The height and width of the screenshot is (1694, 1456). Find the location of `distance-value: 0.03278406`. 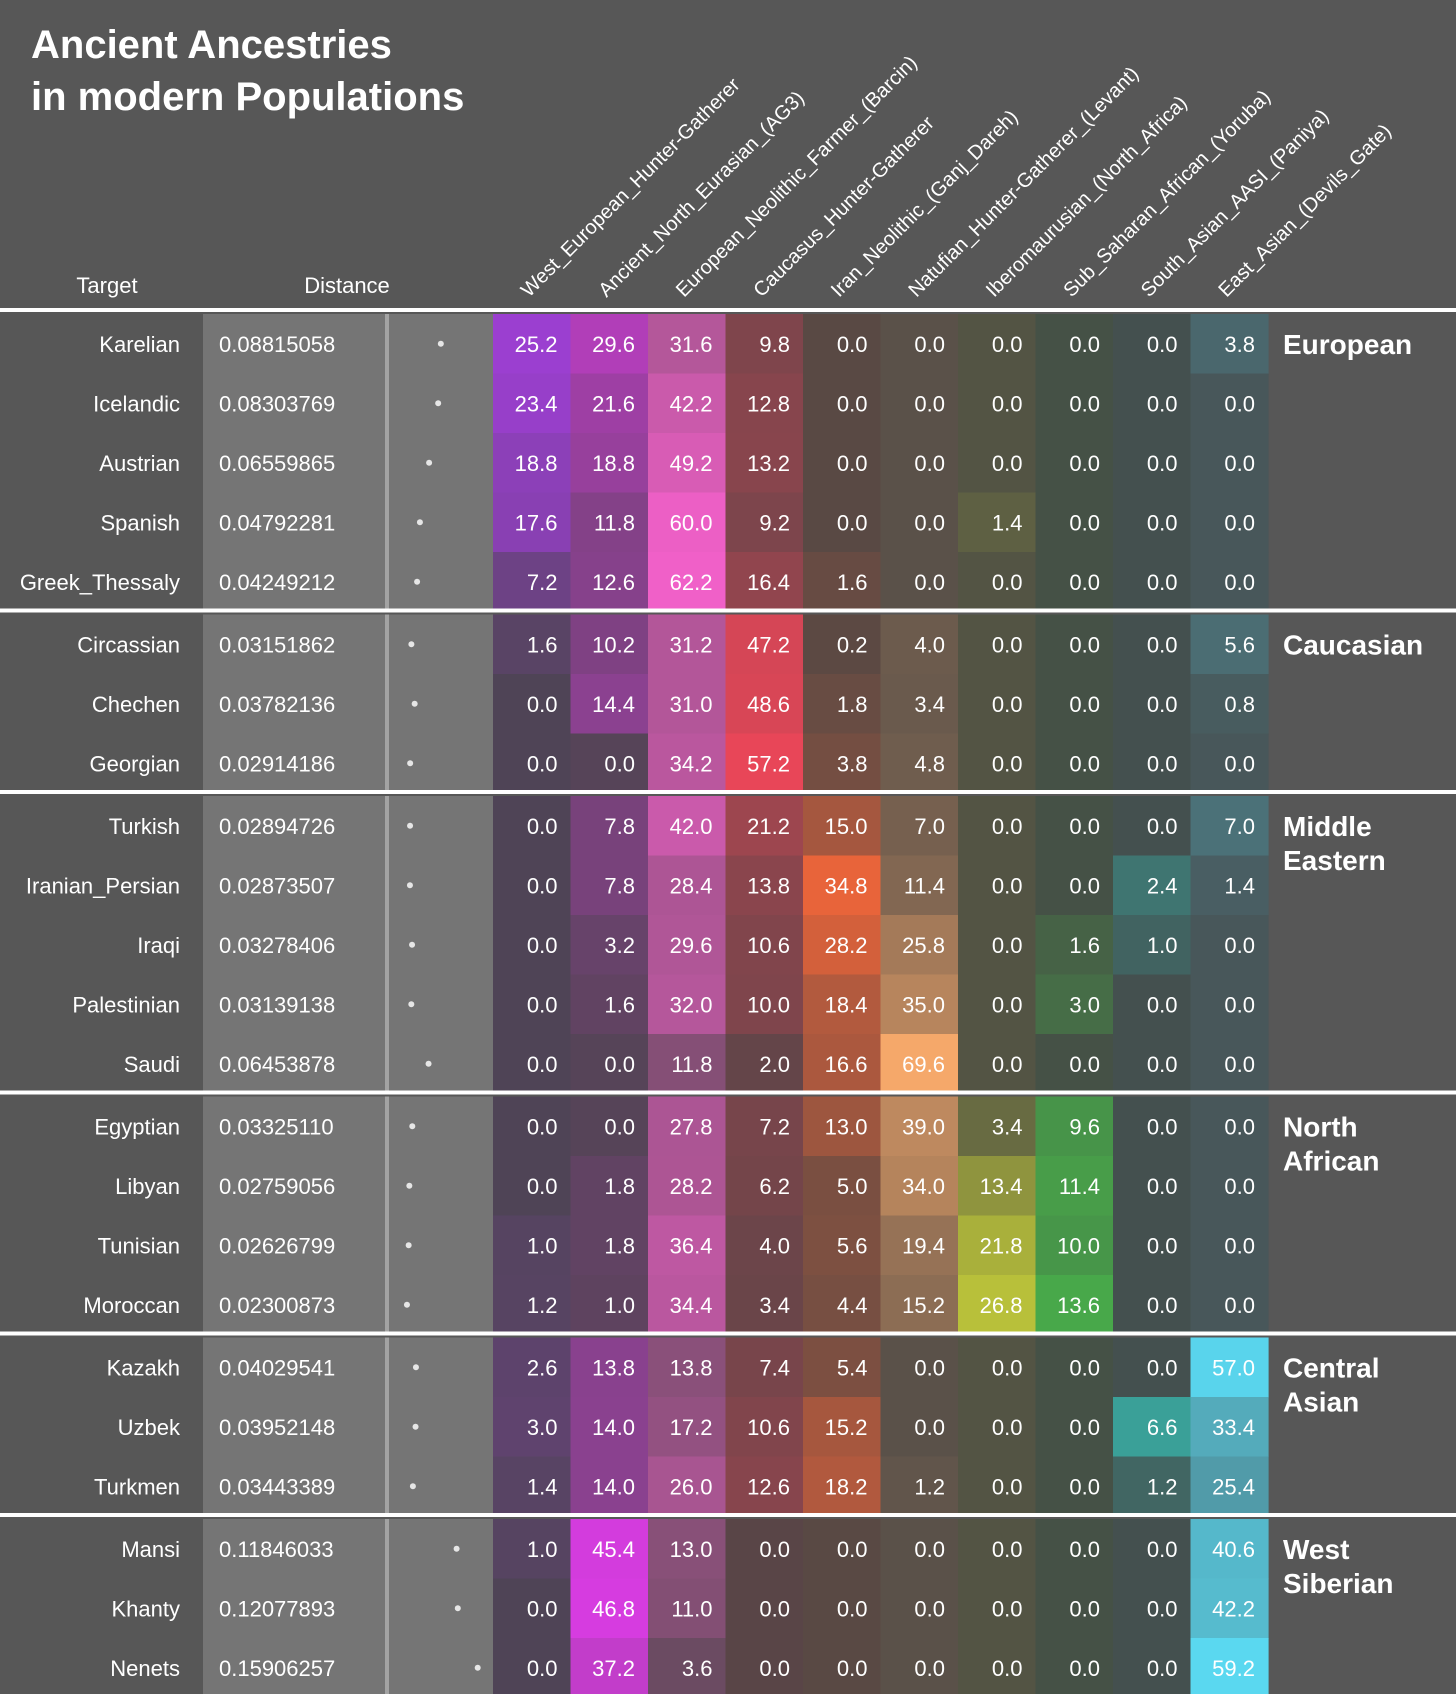

distance-value: 0.03278406 is located at coordinates (277, 945).